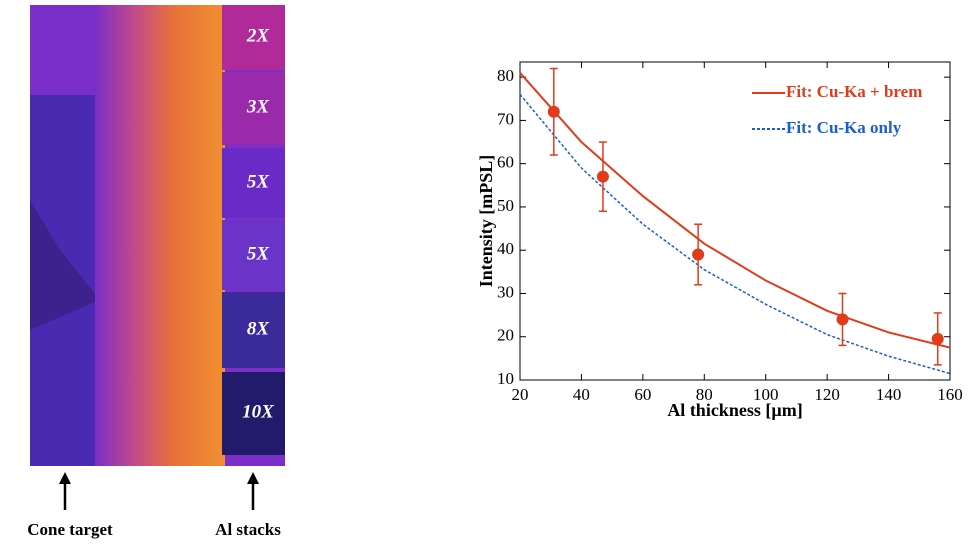 This screenshot has height=551, width=973. I want to click on arrows, so click(159, 491).